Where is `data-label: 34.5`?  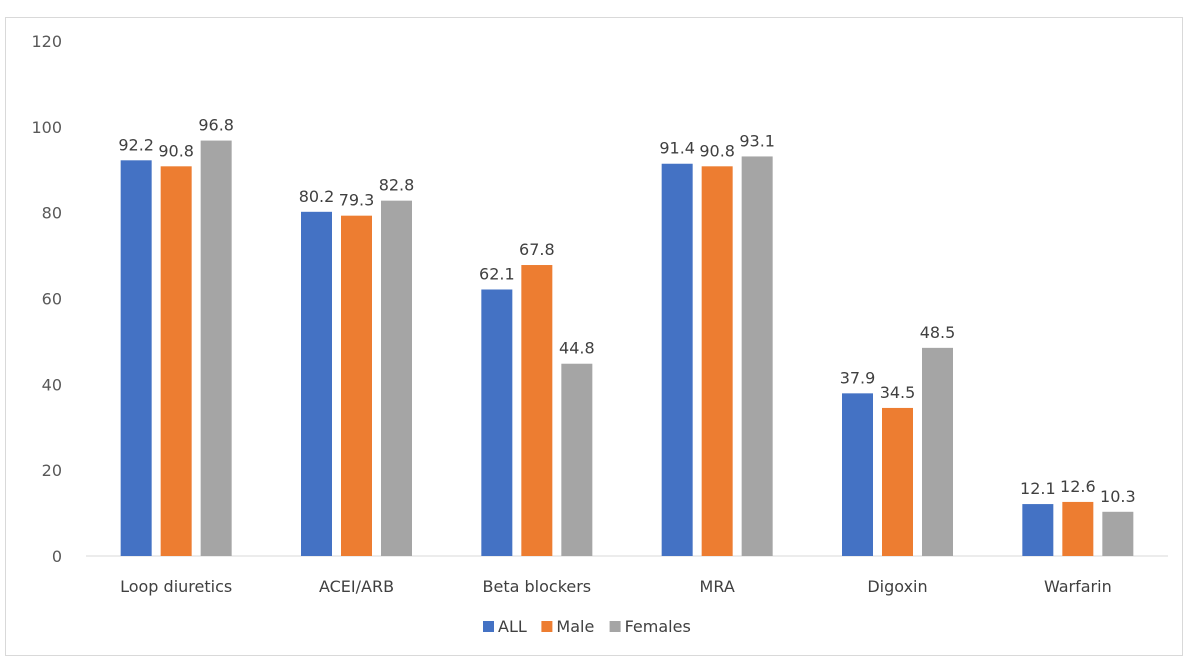 data-label: 34.5 is located at coordinates (898, 392).